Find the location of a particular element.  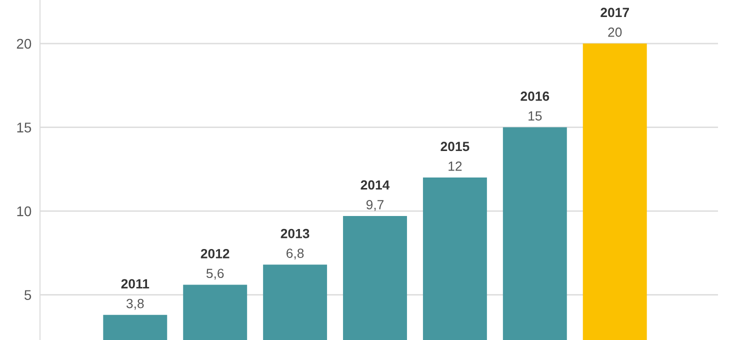

data-label: 3,8 is located at coordinates (135, 304).